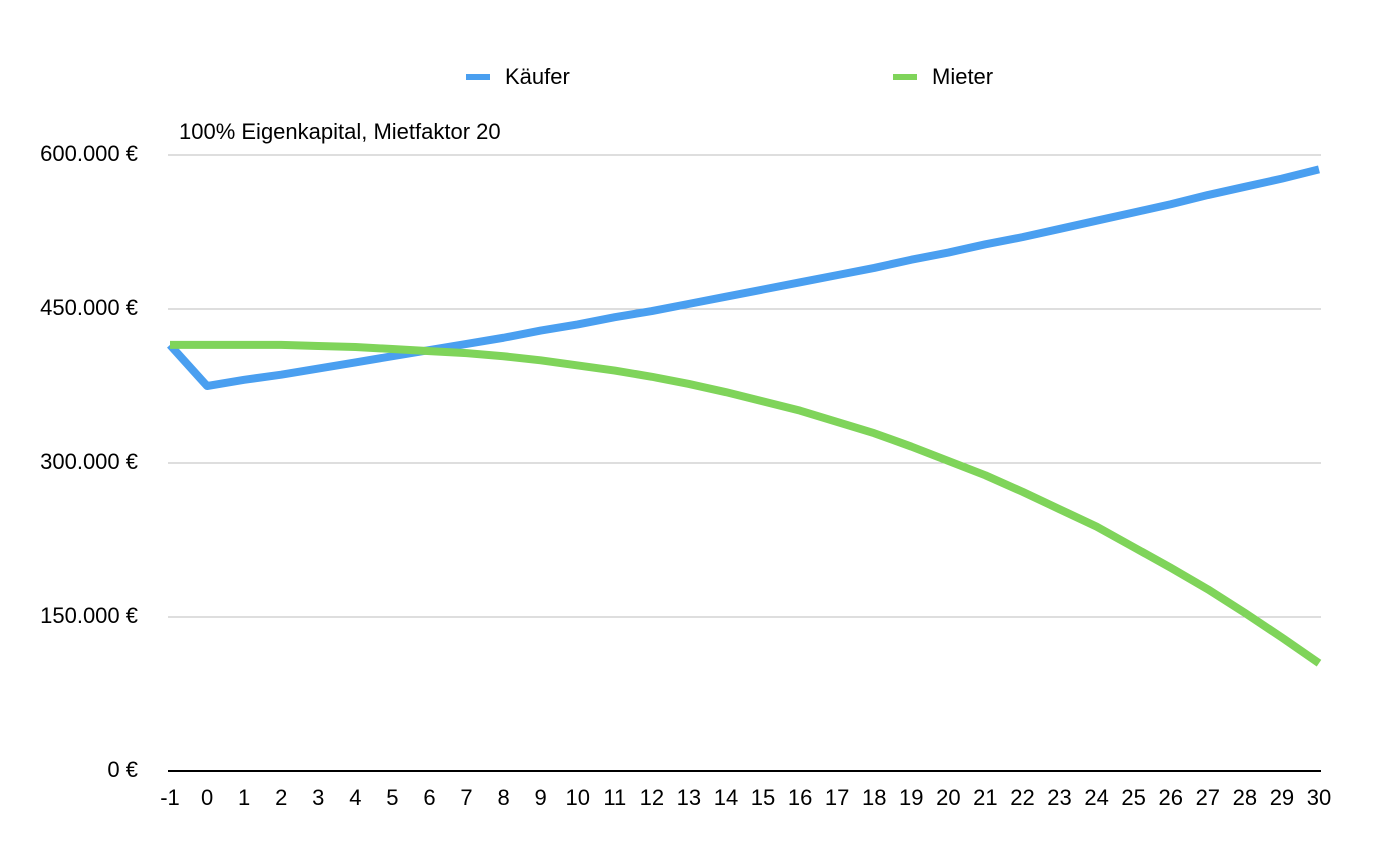 Image resolution: width=1386 pixels, height=862 pixels. Describe the element at coordinates (318, 797) in the screenshot. I see `x-tick-label: 3` at that location.